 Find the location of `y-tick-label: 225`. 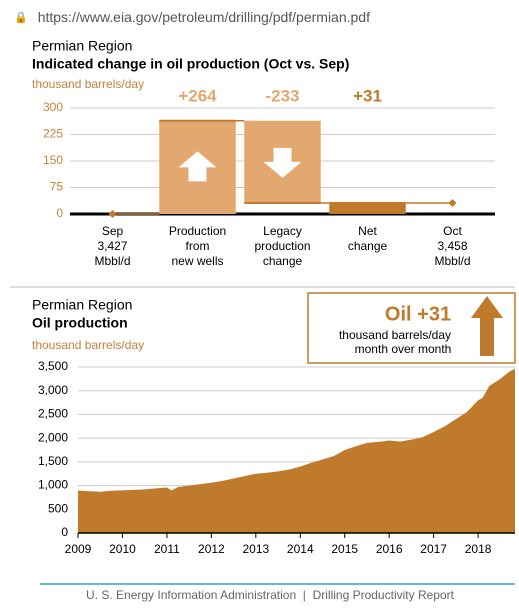

y-tick-label: 225 is located at coordinates (53, 134).